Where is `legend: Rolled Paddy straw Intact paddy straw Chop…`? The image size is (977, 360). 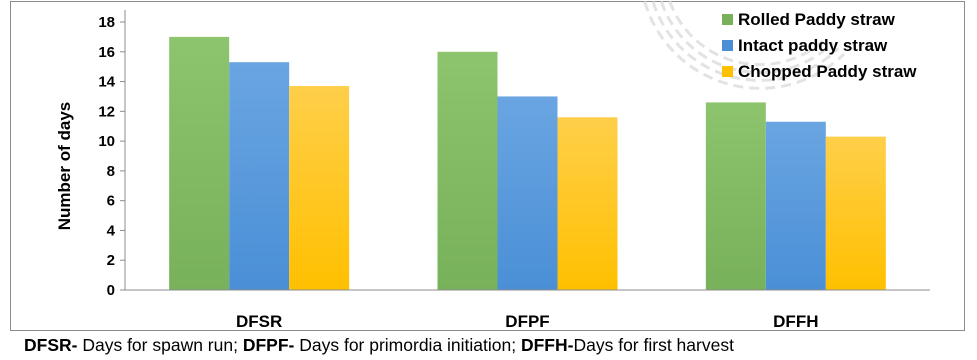
legend: Rolled Paddy straw Intact paddy straw Chop… is located at coordinates (819, 45).